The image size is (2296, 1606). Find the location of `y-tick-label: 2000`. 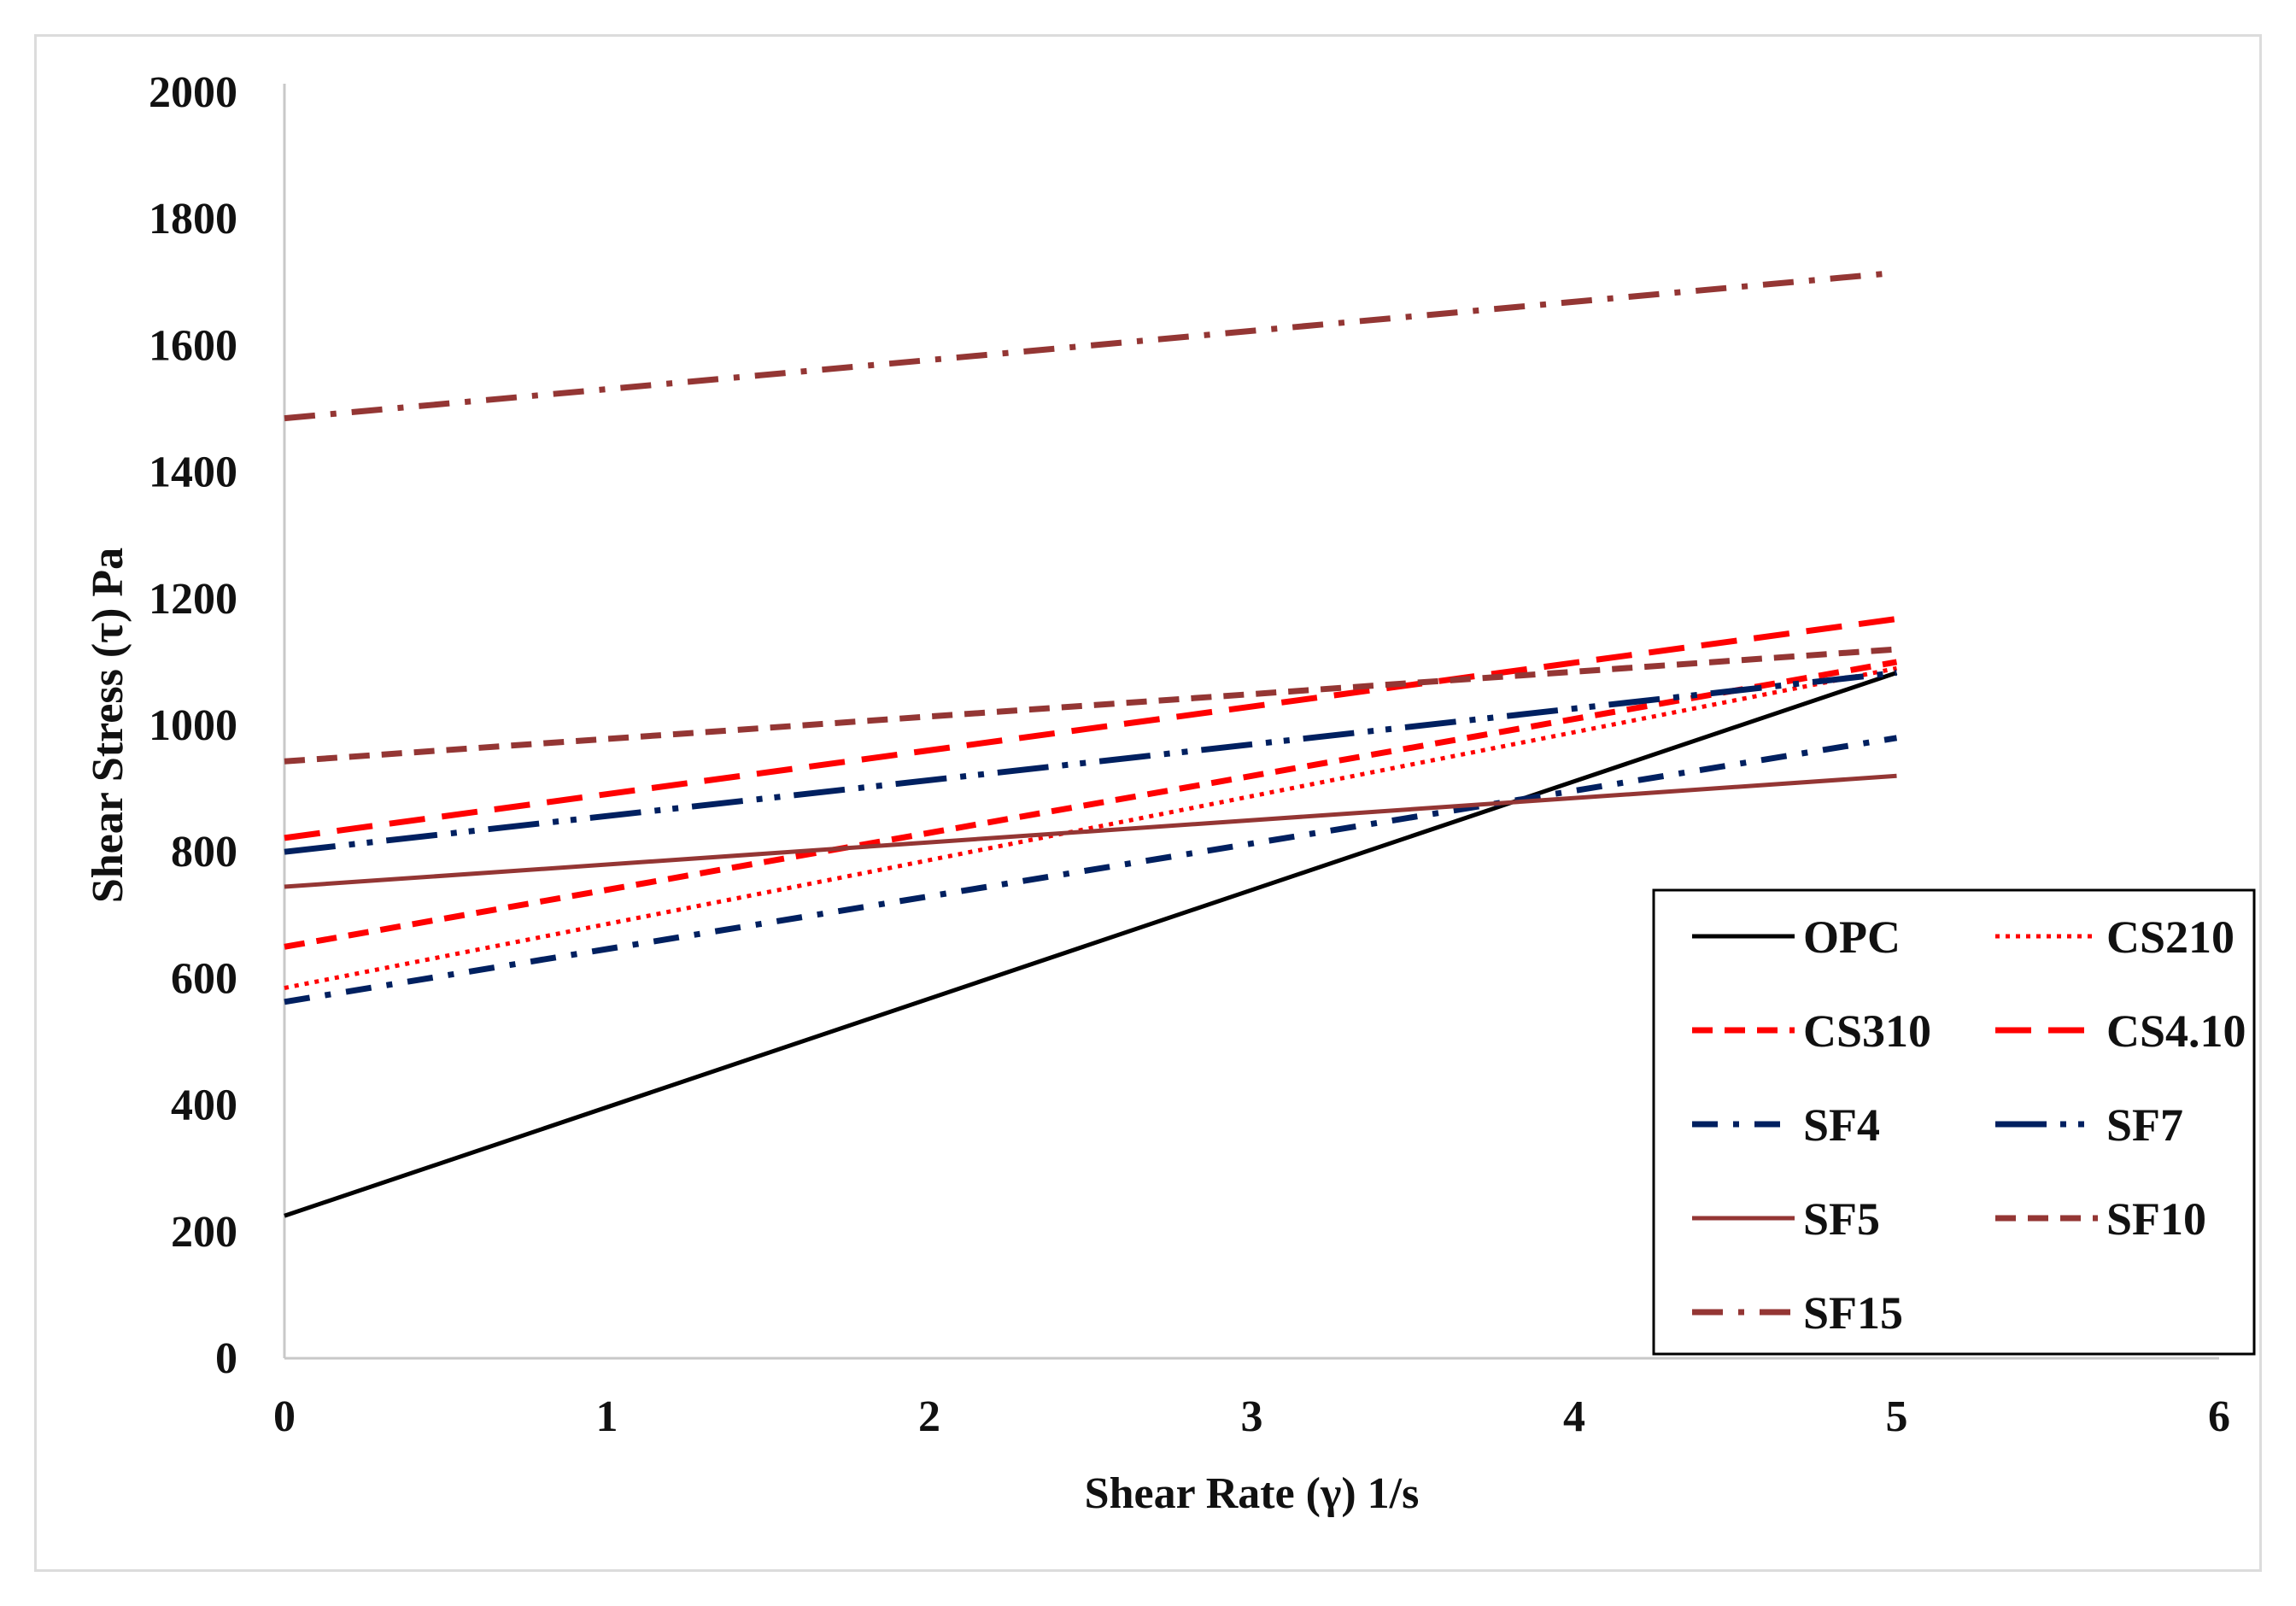

y-tick-label: 2000 is located at coordinates (193, 92).